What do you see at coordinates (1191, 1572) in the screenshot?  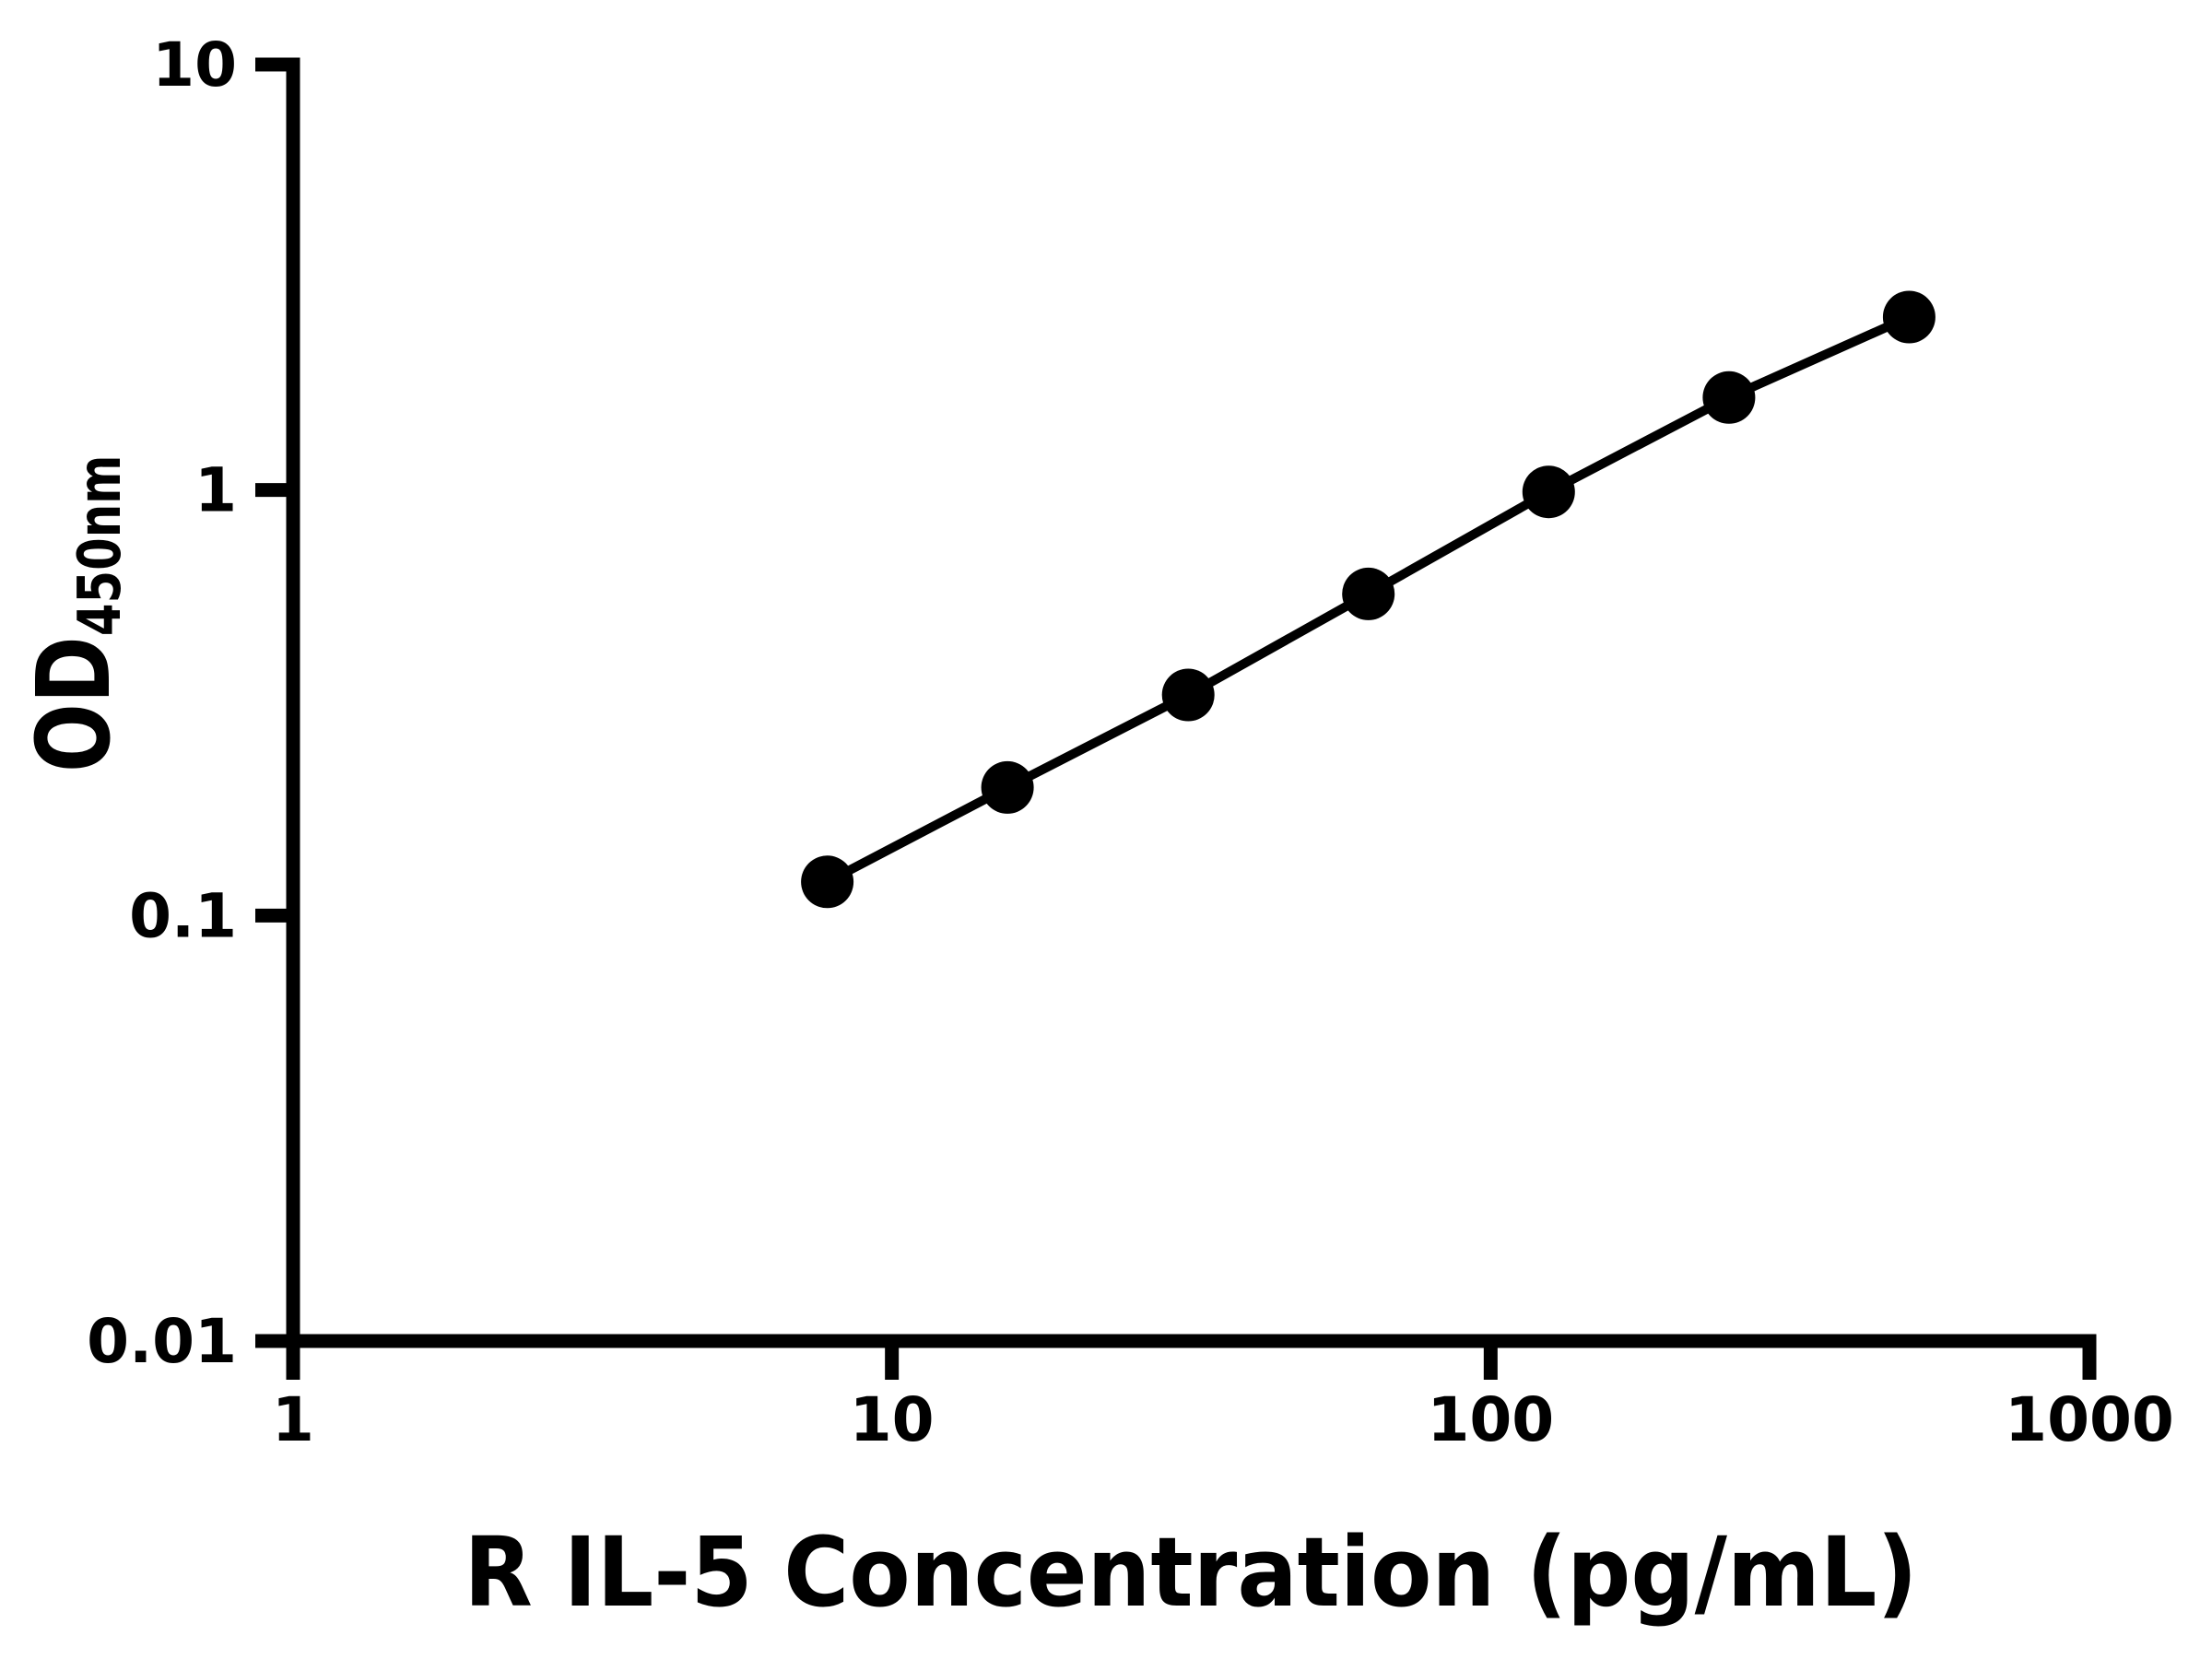 I see `x-axis-title: R IL-5 Concentration (pg/mL)` at bounding box center [1191, 1572].